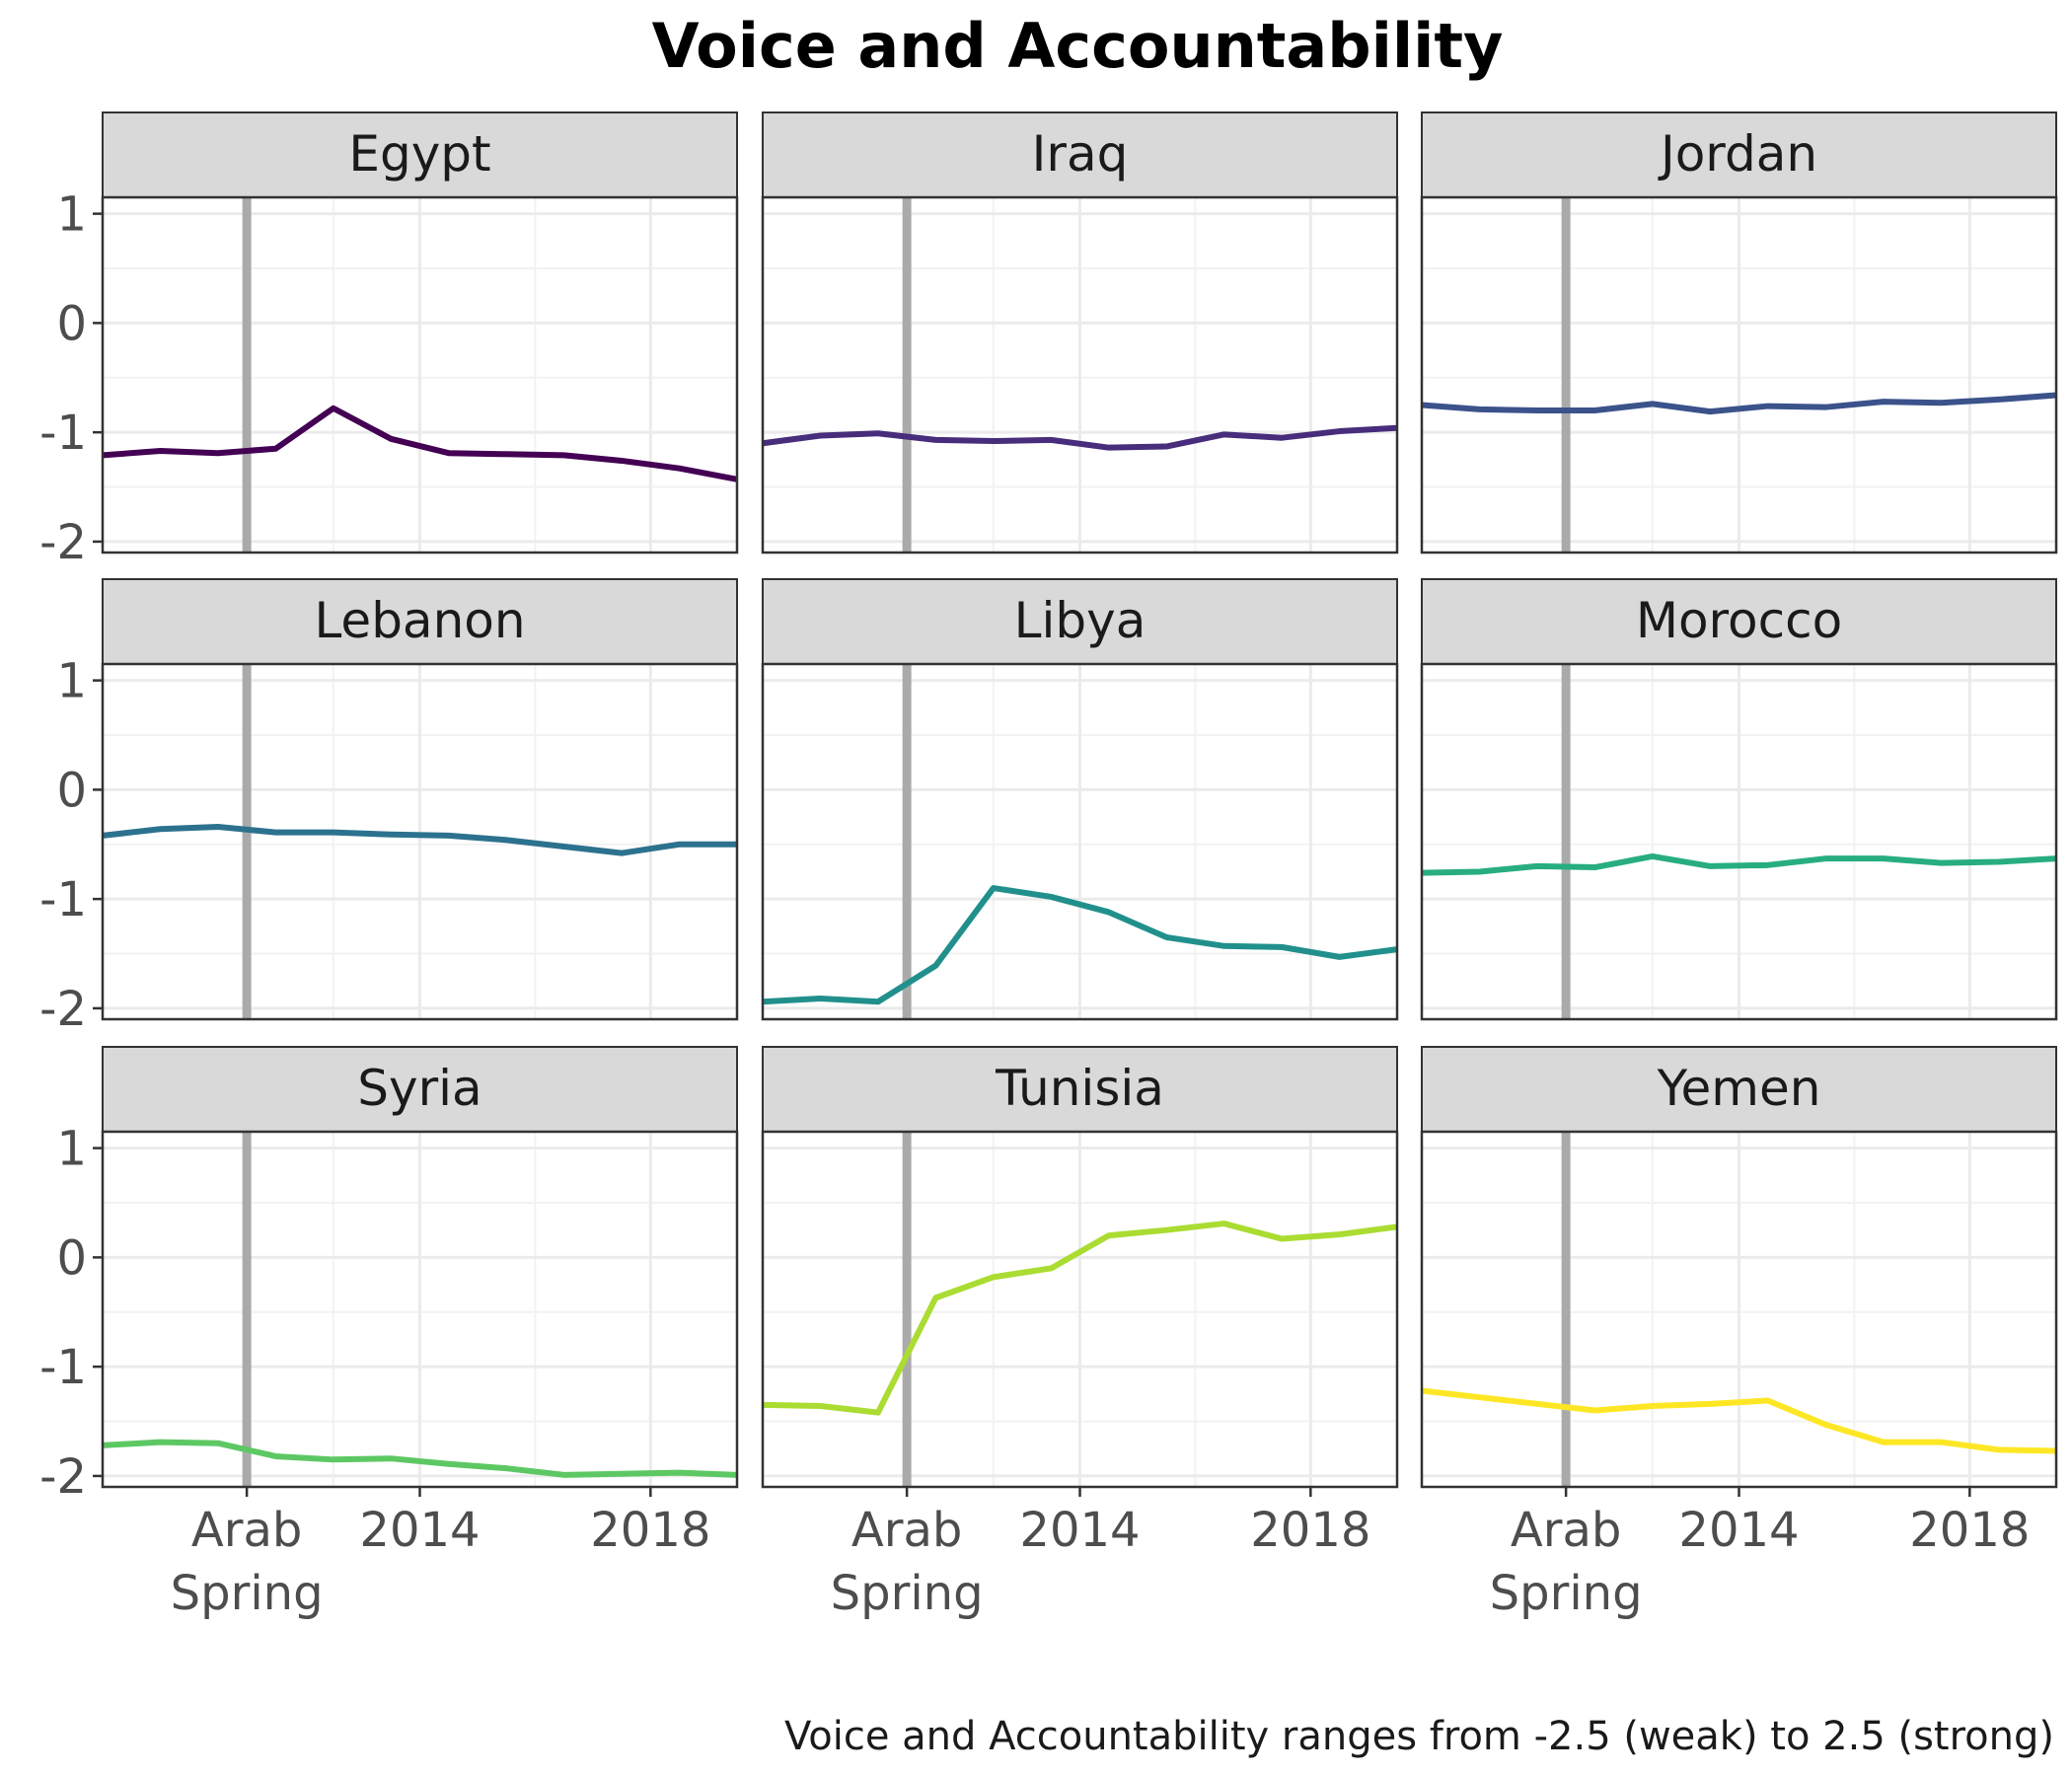 The width and height of the screenshot is (2072, 1776). I want to click on facet-panel-iraq: Iraq, so click(1080, 333).